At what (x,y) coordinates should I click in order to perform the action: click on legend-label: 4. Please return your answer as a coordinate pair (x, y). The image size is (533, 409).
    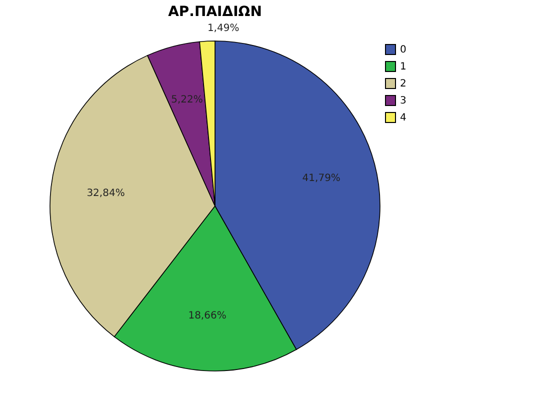
    Looking at the image, I should click on (403, 118).